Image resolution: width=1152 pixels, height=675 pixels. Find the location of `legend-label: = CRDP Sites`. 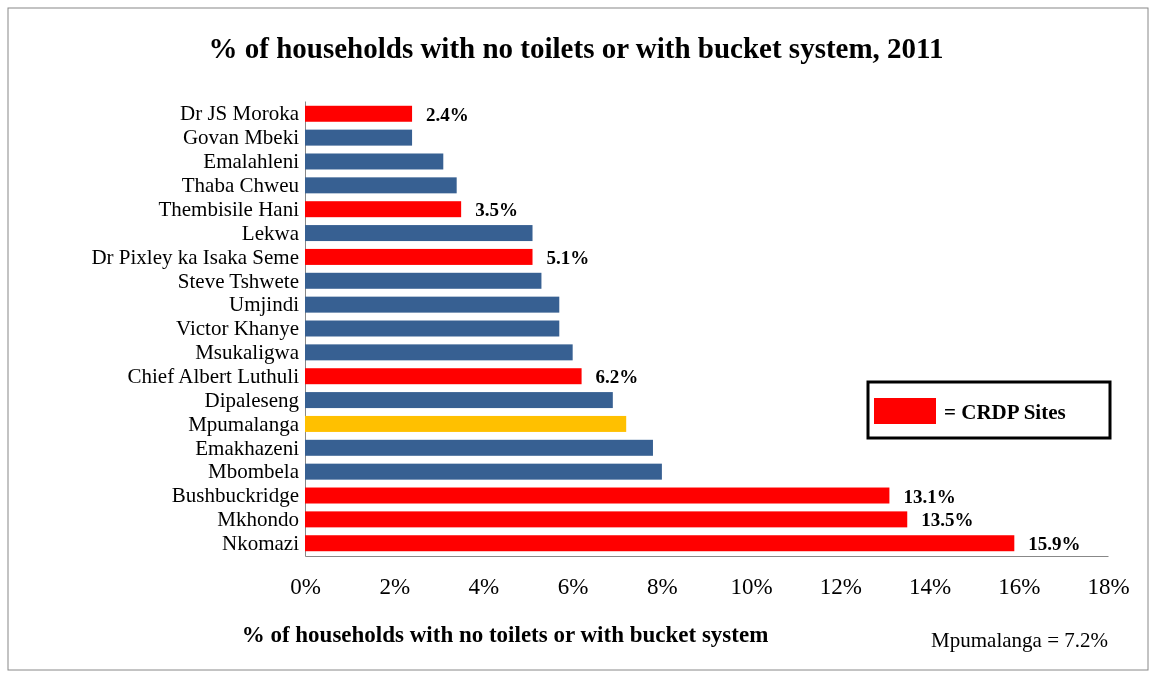

legend-label: = CRDP Sites is located at coordinates (1005, 412).